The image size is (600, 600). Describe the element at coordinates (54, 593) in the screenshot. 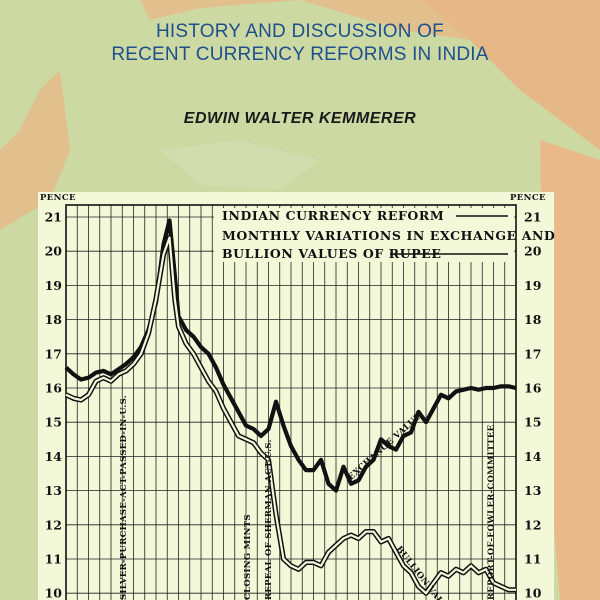

I see `y-tick-label-left: 10` at that location.